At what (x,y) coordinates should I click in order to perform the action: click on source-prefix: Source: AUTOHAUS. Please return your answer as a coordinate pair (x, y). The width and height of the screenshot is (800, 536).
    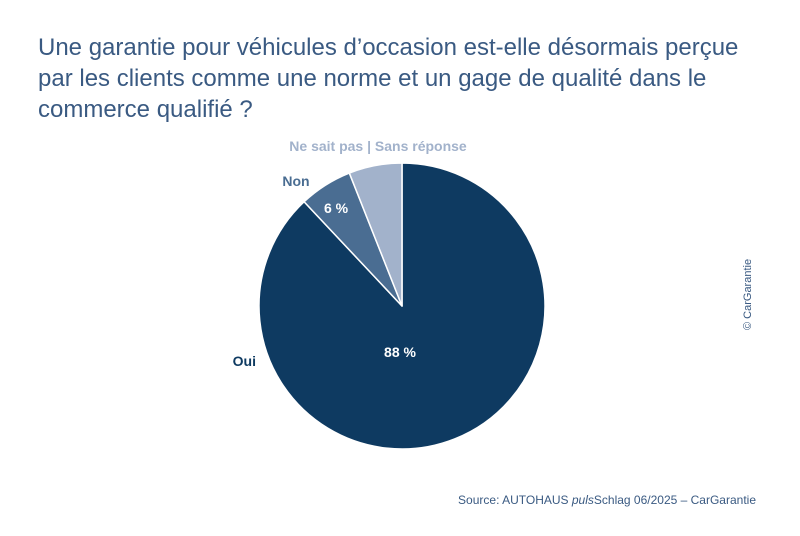
    Looking at the image, I should click on (515, 500).